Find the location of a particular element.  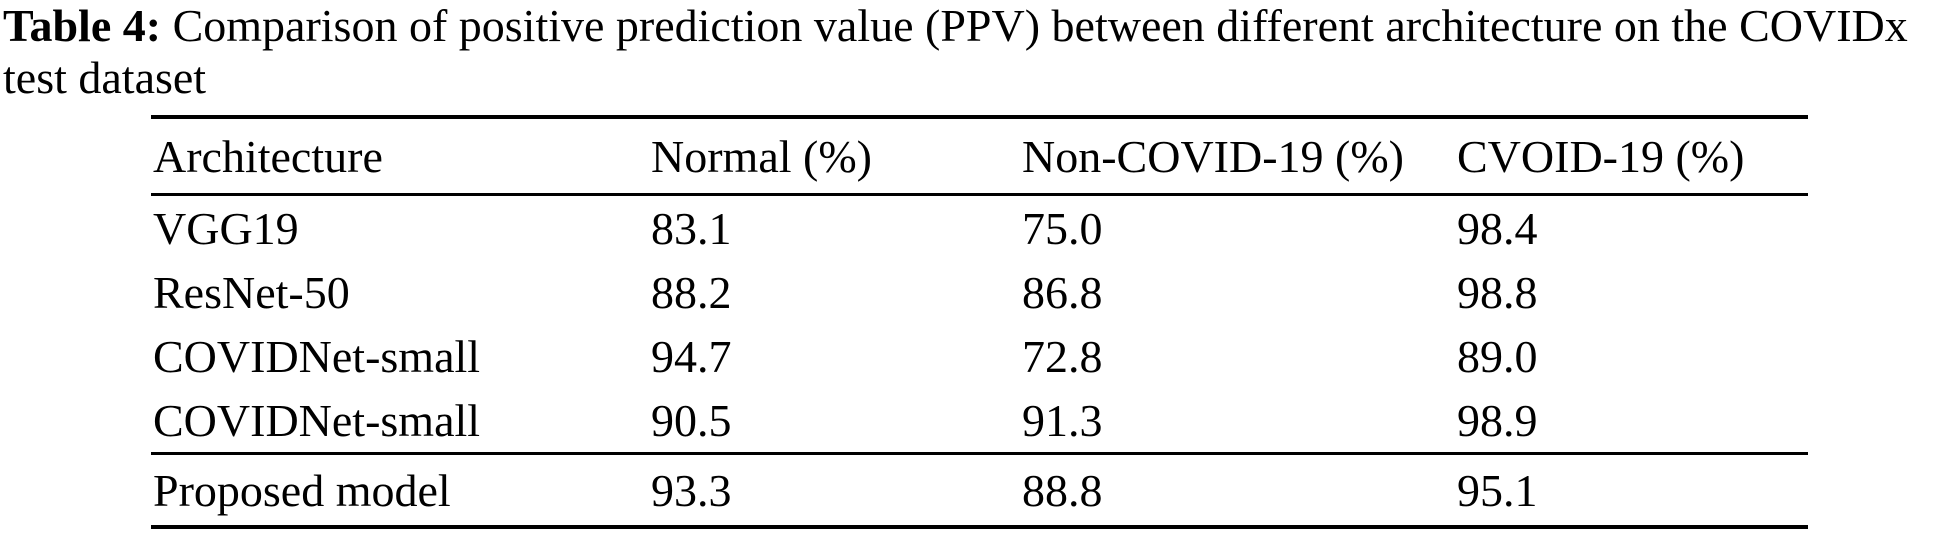

cell-non-covid19: 86.8 is located at coordinates (1062, 292).